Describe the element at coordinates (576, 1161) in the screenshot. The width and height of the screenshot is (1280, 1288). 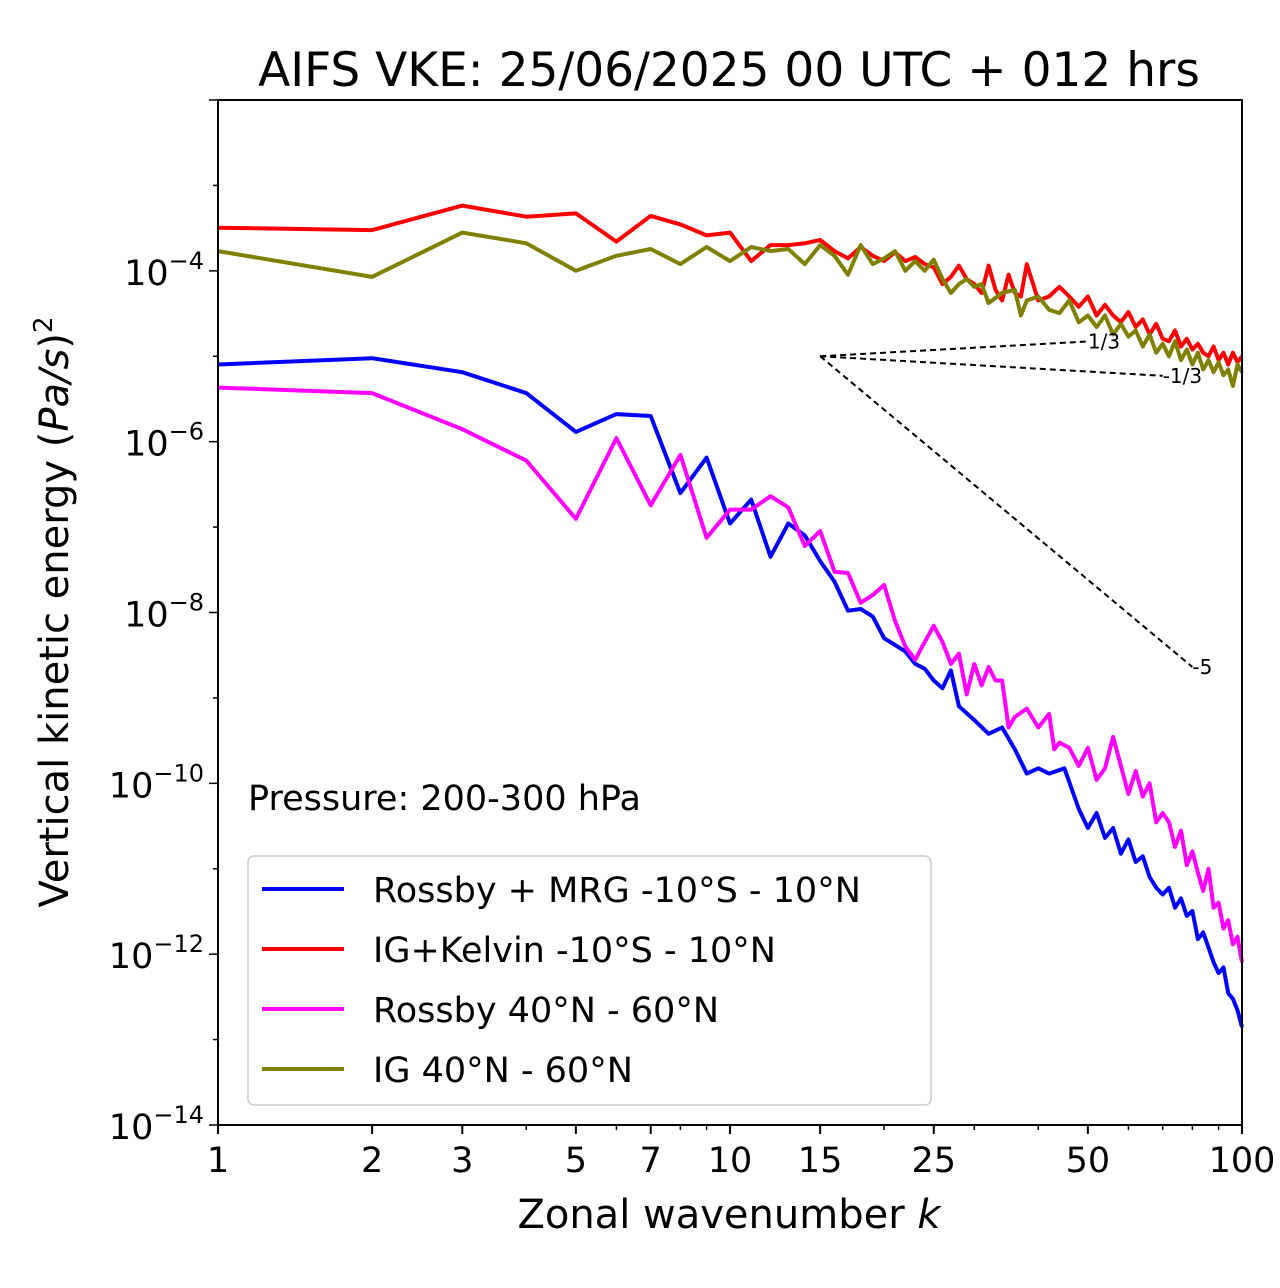
I see `x-tick-label: 5` at that location.